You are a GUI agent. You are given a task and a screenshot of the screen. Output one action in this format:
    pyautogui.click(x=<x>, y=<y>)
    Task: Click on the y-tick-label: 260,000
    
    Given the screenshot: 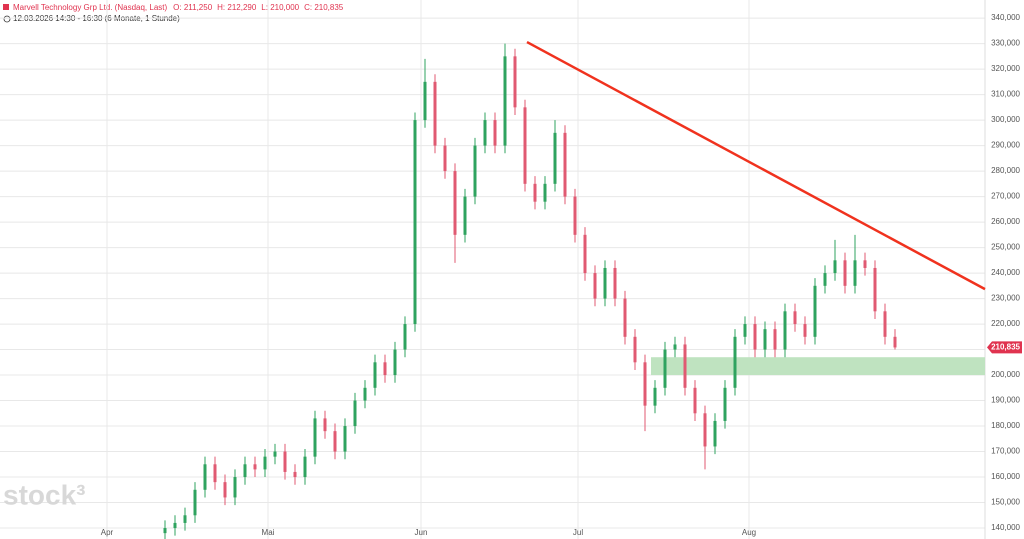 What is the action you would take?
    pyautogui.click(x=1005, y=221)
    